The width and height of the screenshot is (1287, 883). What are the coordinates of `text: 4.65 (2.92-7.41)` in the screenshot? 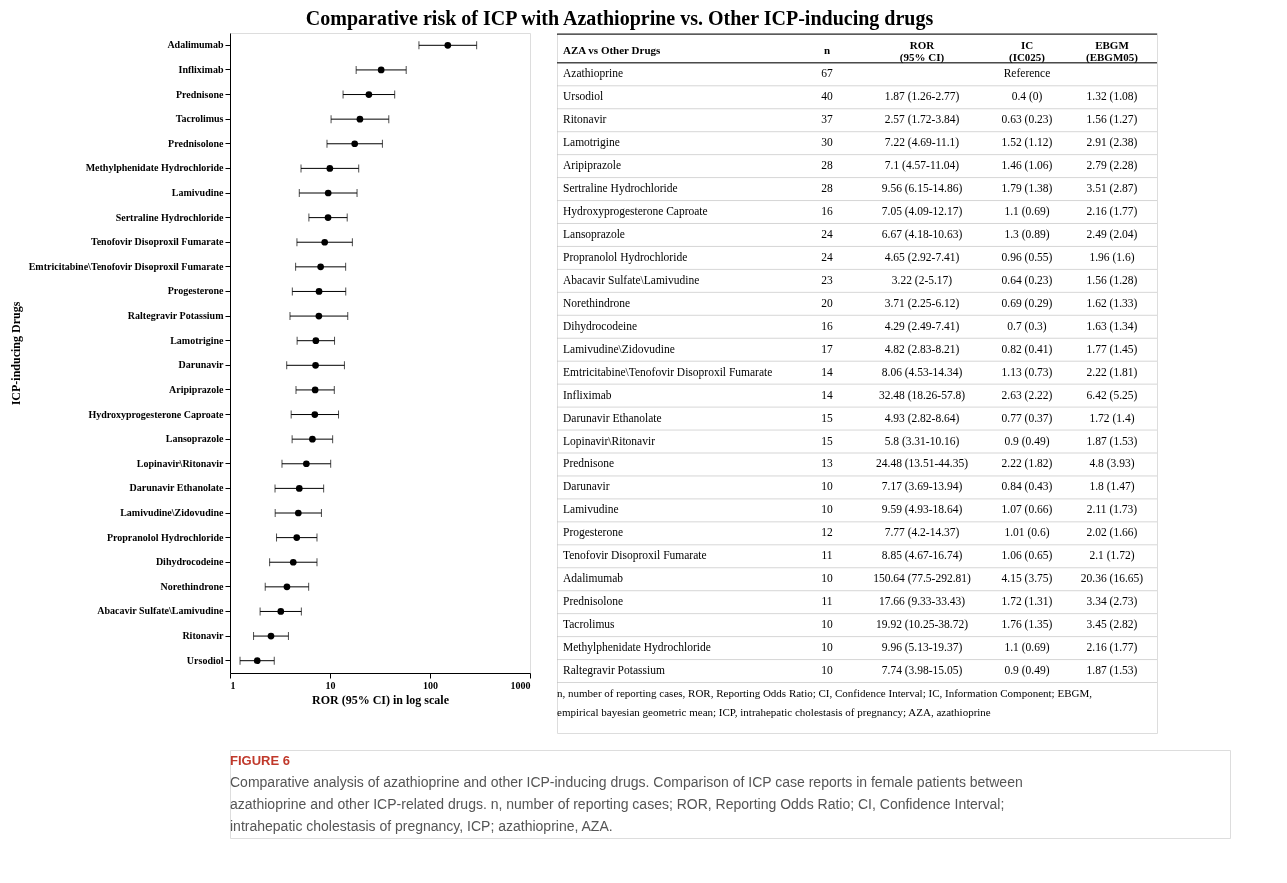 It's located at (922, 256).